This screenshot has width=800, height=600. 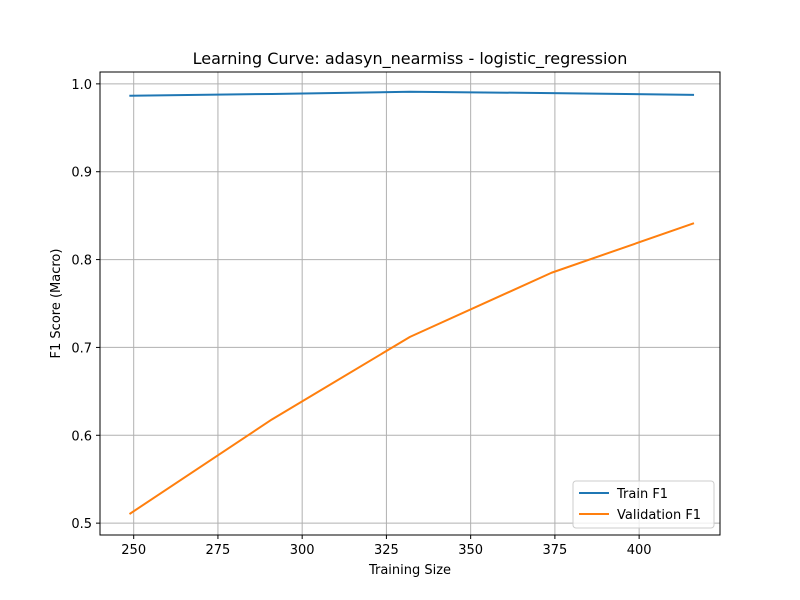 I want to click on y-tick-label: 0.6, so click(x=81, y=436).